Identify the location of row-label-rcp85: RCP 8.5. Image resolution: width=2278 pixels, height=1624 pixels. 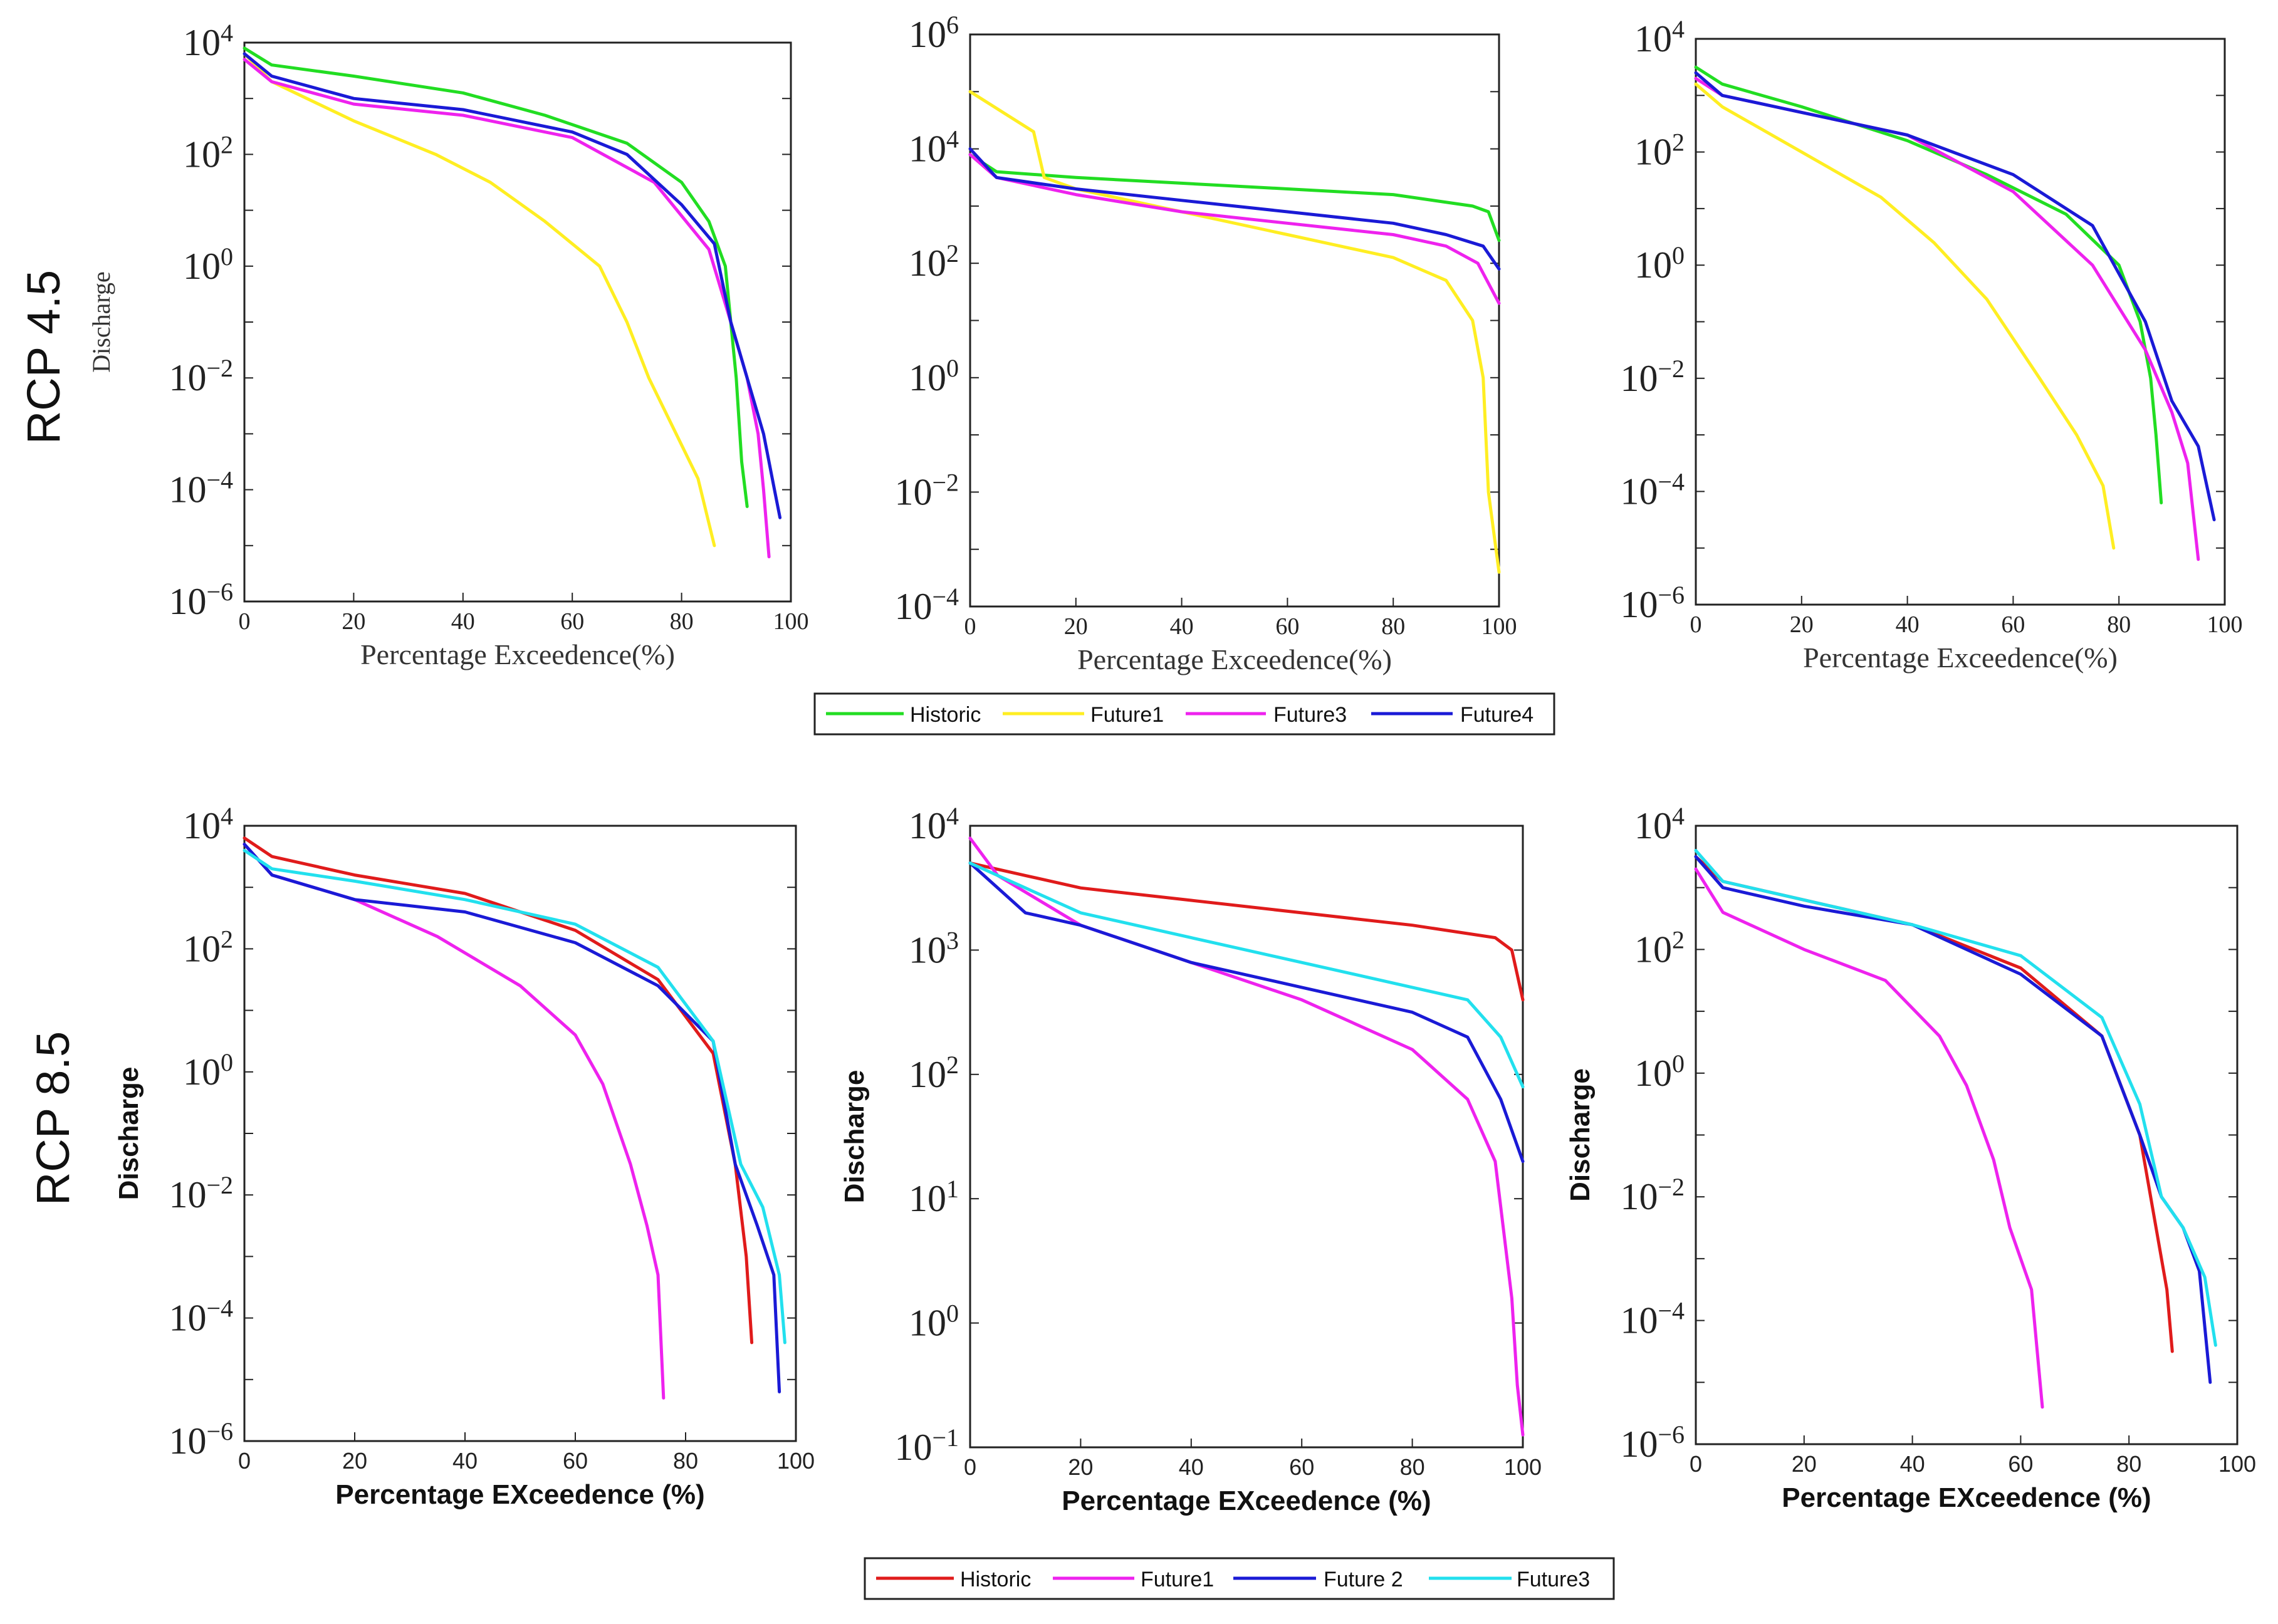
(53, 1118).